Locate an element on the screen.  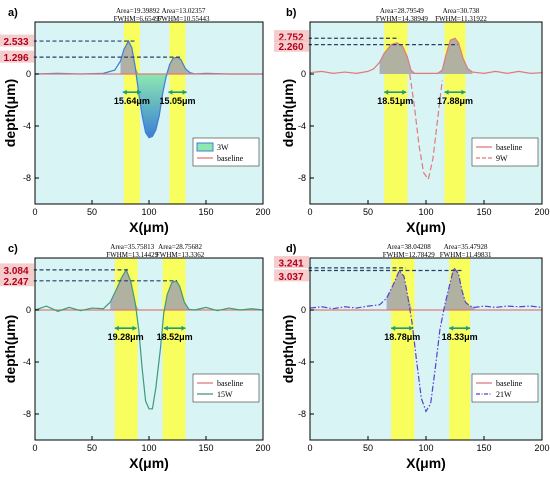
series-line-3w is located at coordinates (149, 89).